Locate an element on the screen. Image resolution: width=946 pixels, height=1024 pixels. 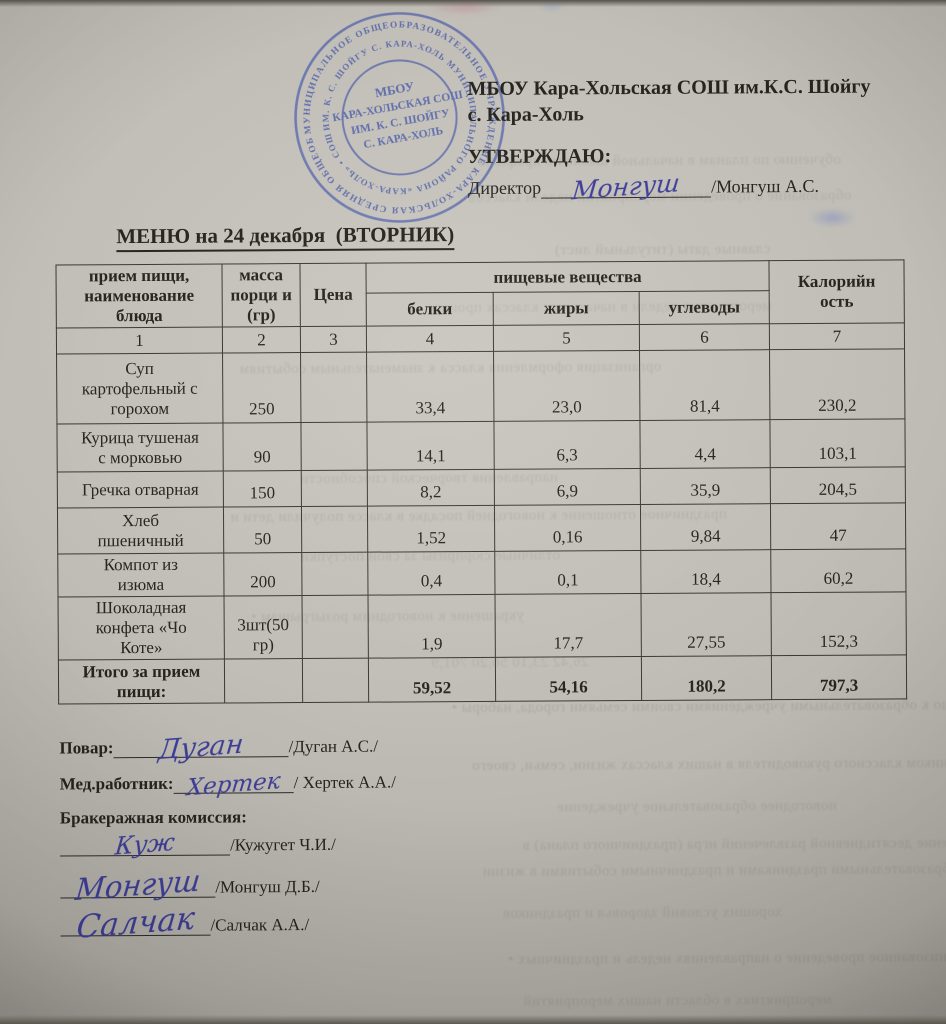
commission-signature: Салчак is located at coordinates (135, 923).